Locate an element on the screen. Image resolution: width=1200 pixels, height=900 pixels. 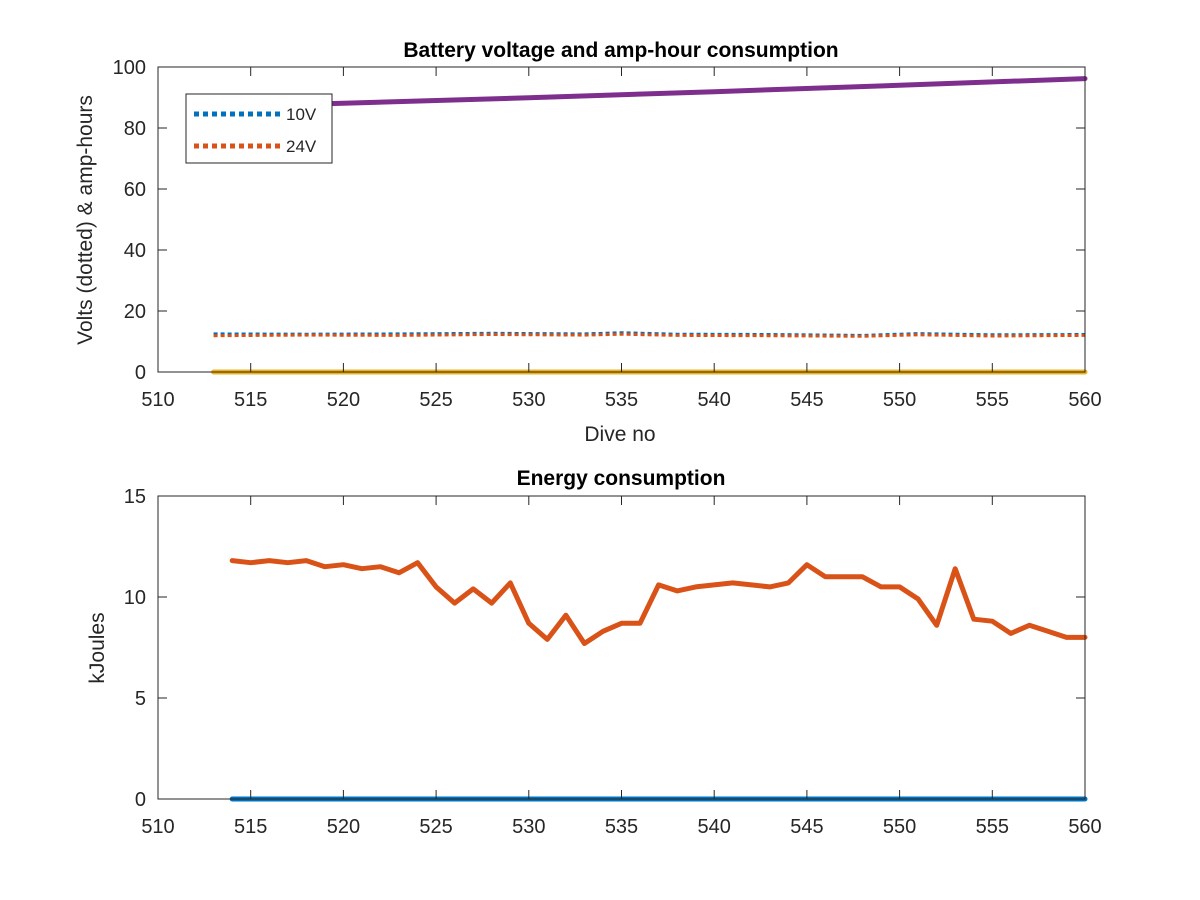
voltage-chart-title: Battery voltage and amp-hour consumption is located at coordinates (620, 50).